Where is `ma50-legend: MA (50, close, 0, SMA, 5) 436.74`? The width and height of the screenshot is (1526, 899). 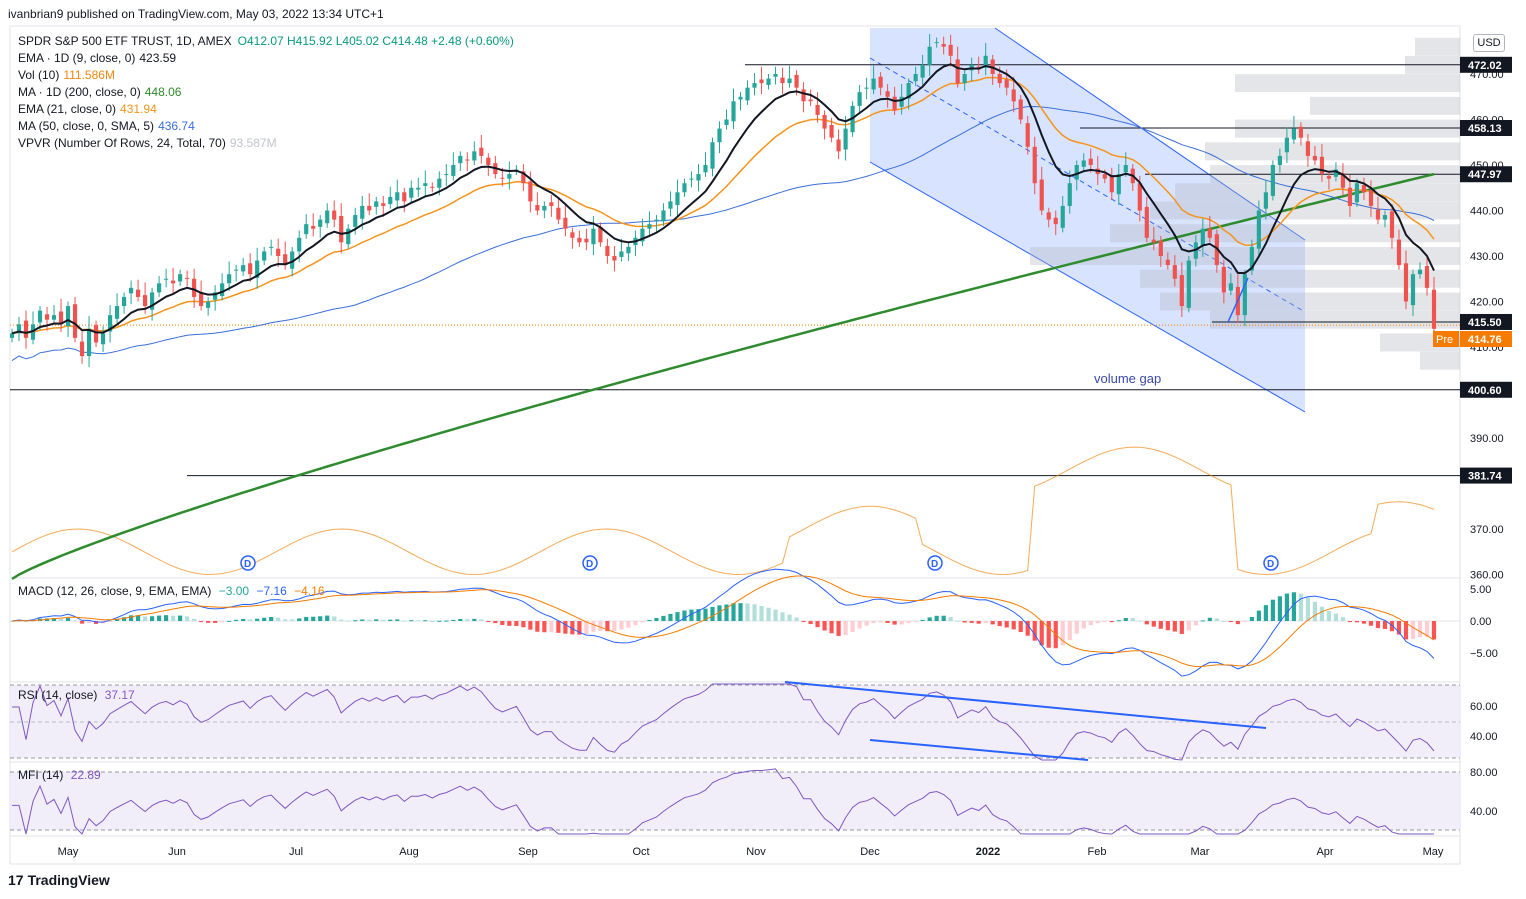 ma50-legend: MA (50, close, 0, SMA, 5) 436.74 is located at coordinates (266, 126).